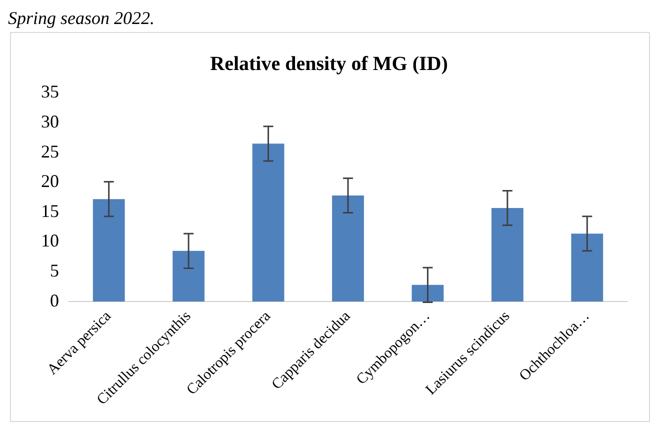  Describe the element at coordinates (50, 151) in the screenshot. I see `y-tick-label: 25` at that location.